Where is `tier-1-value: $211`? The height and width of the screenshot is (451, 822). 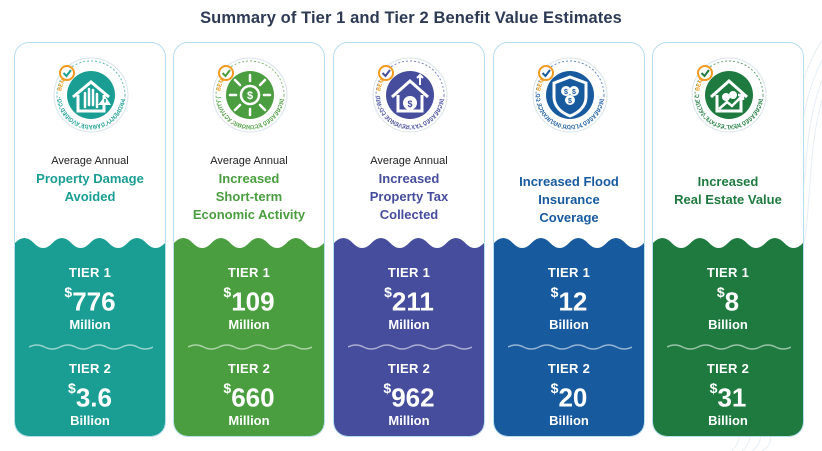 tier-1-value: $211 is located at coordinates (409, 299).